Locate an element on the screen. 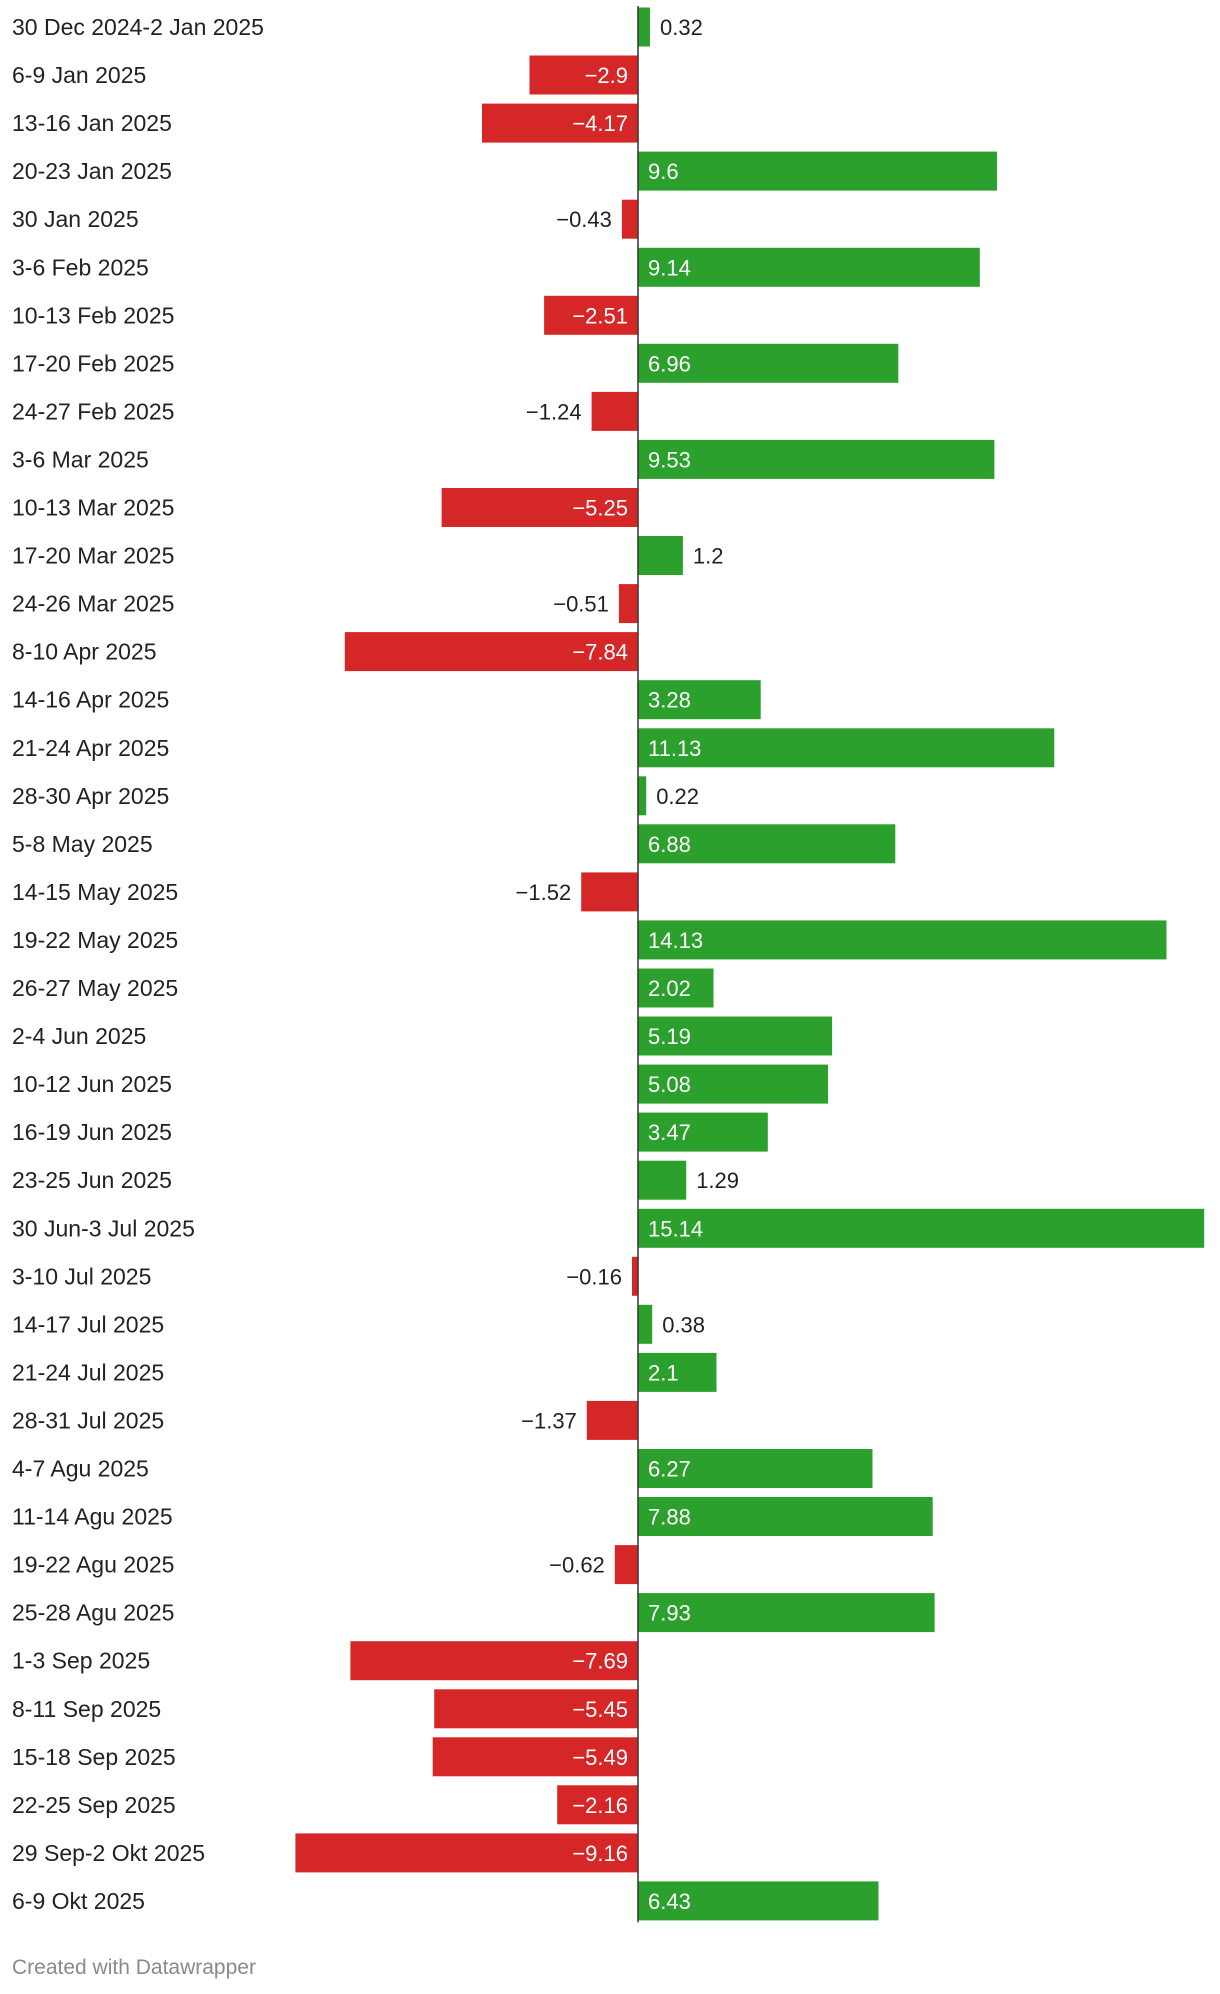  value-label: −7.84 is located at coordinates (600, 652).